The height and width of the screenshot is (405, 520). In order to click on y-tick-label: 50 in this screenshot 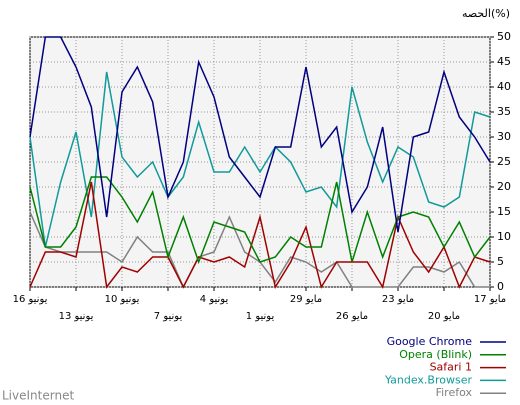, I will do `click(504, 36)`.